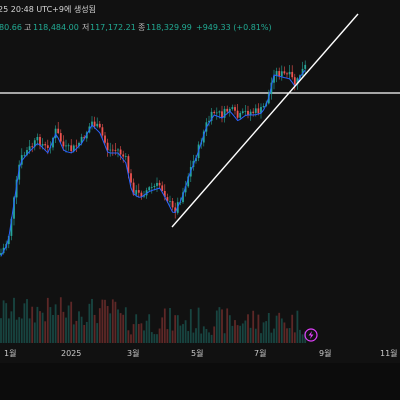 The image size is (400, 400). Describe the element at coordinates (48, 9) in the screenshot. I see `timestamp-label: 25 20:48 UTC+9에 생성됨` at that location.